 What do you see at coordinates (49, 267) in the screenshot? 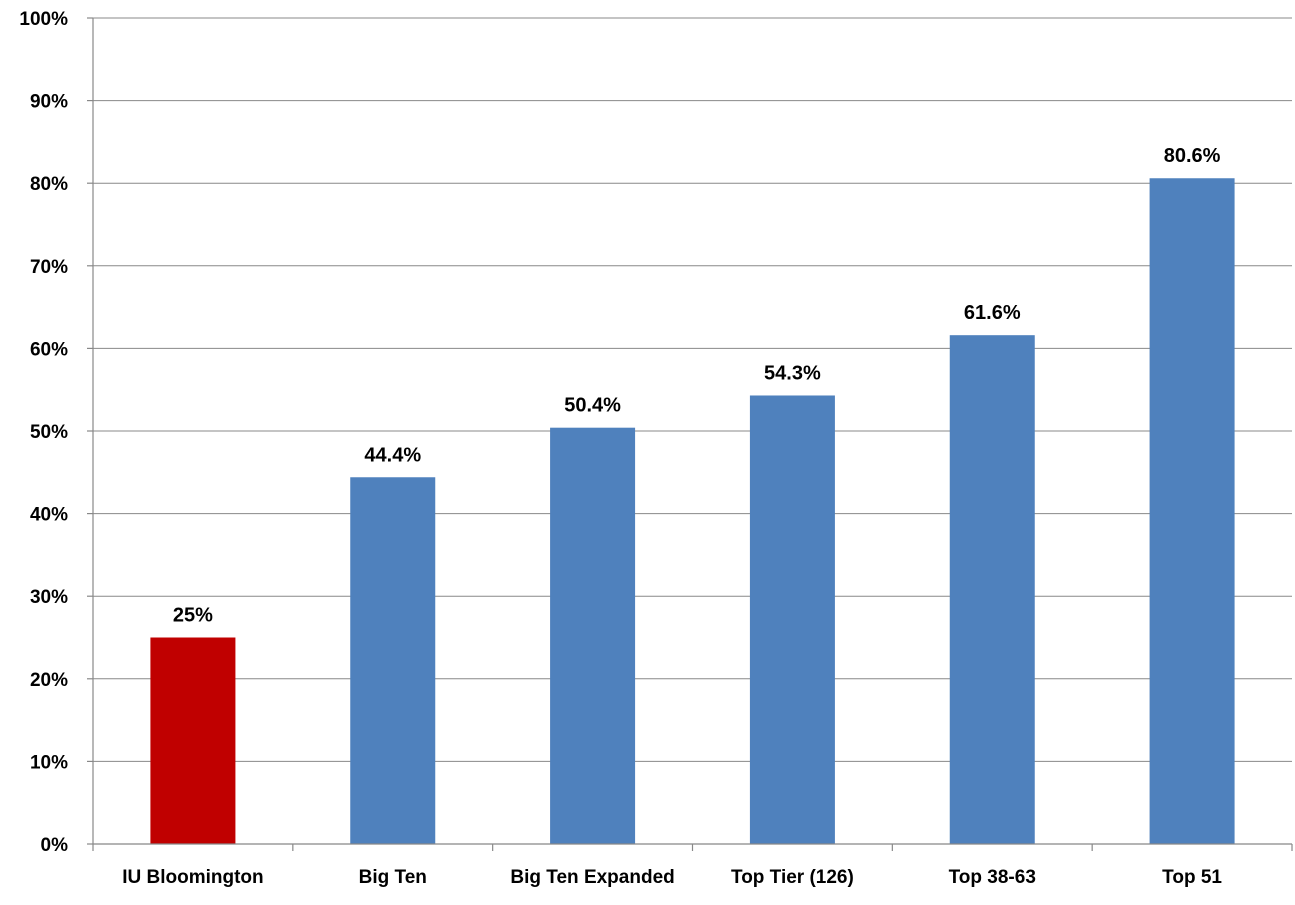
I see `y-tick-label: 70%` at bounding box center [49, 267].